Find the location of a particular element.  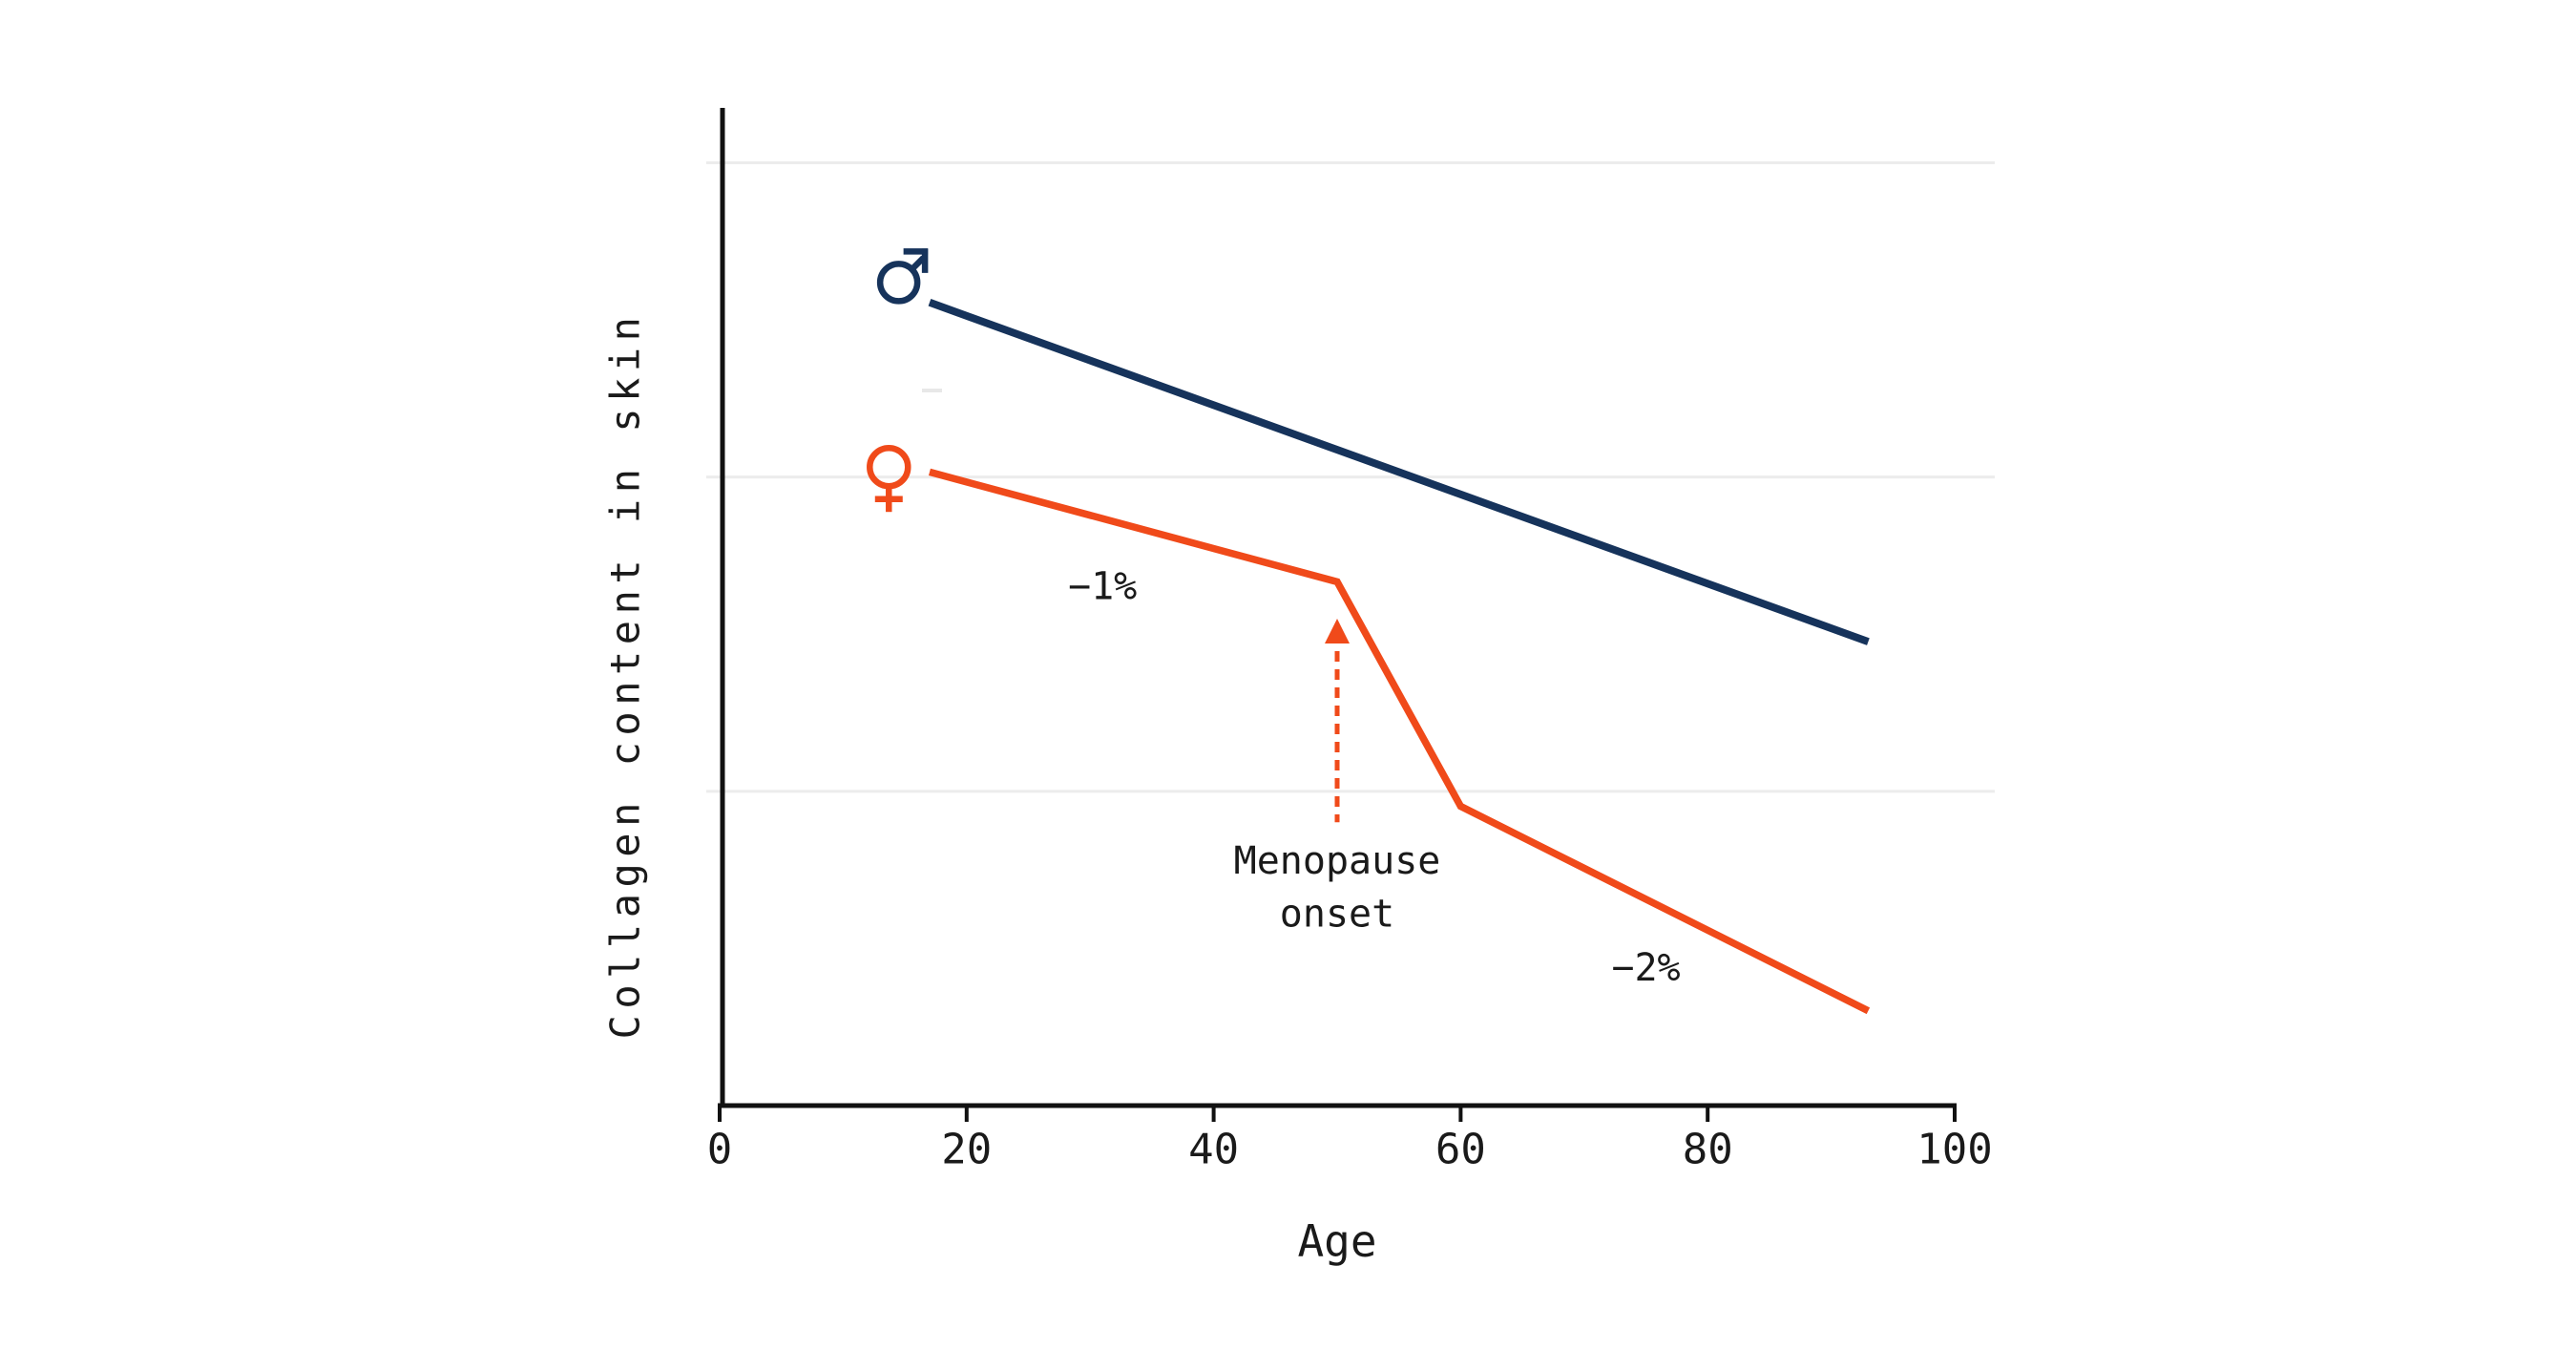

x-axis-label: Age is located at coordinates (1336, 1241).